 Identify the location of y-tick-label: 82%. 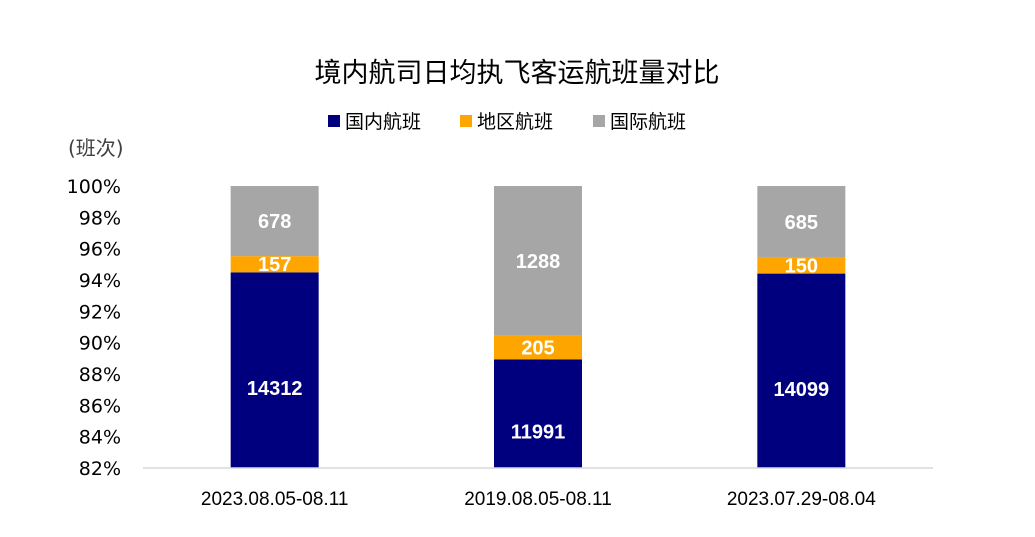
(100, 469).